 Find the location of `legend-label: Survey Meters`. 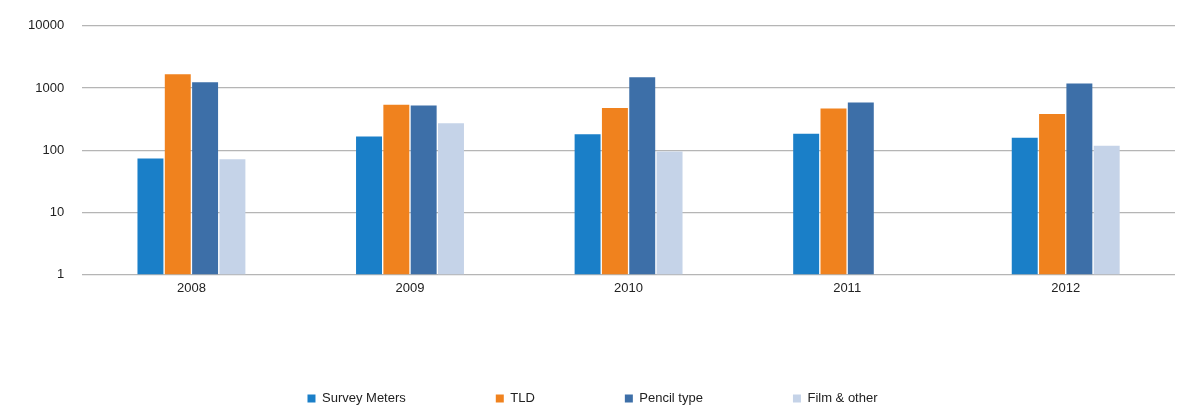

legend-label: Survey Meters is located at coordinates (364, 398).